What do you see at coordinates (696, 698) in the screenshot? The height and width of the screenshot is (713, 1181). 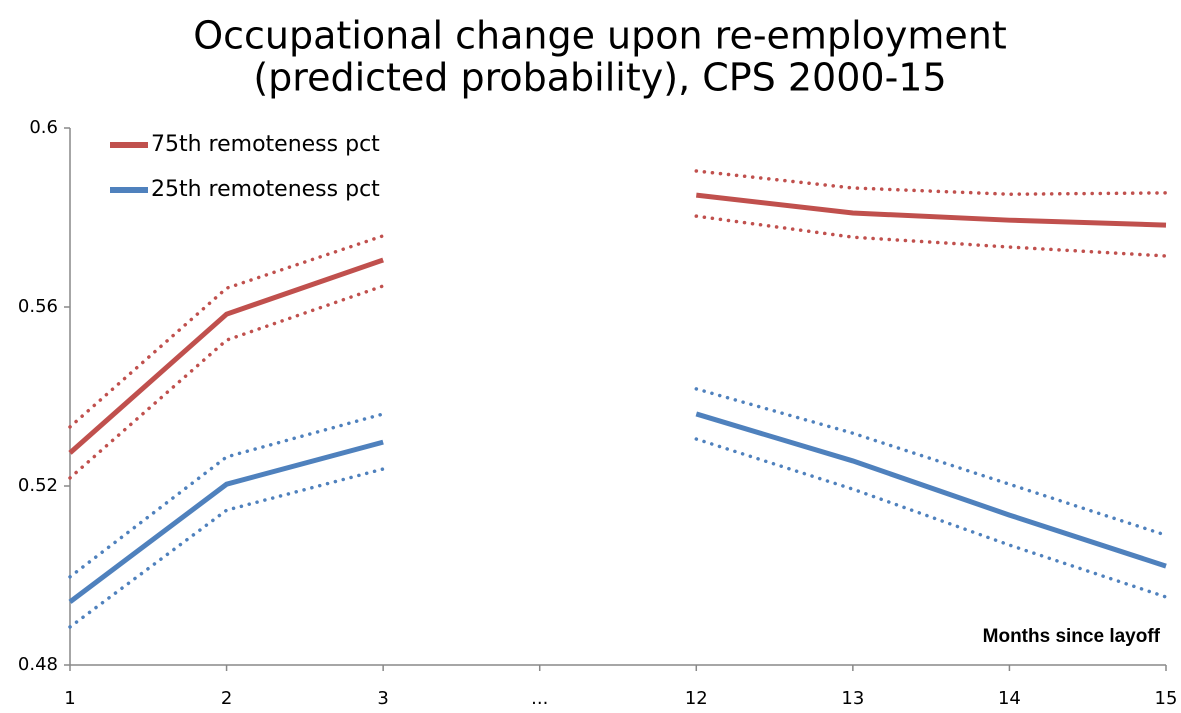 I see `x-tick-label: 12` at bounding box center [696, 698].